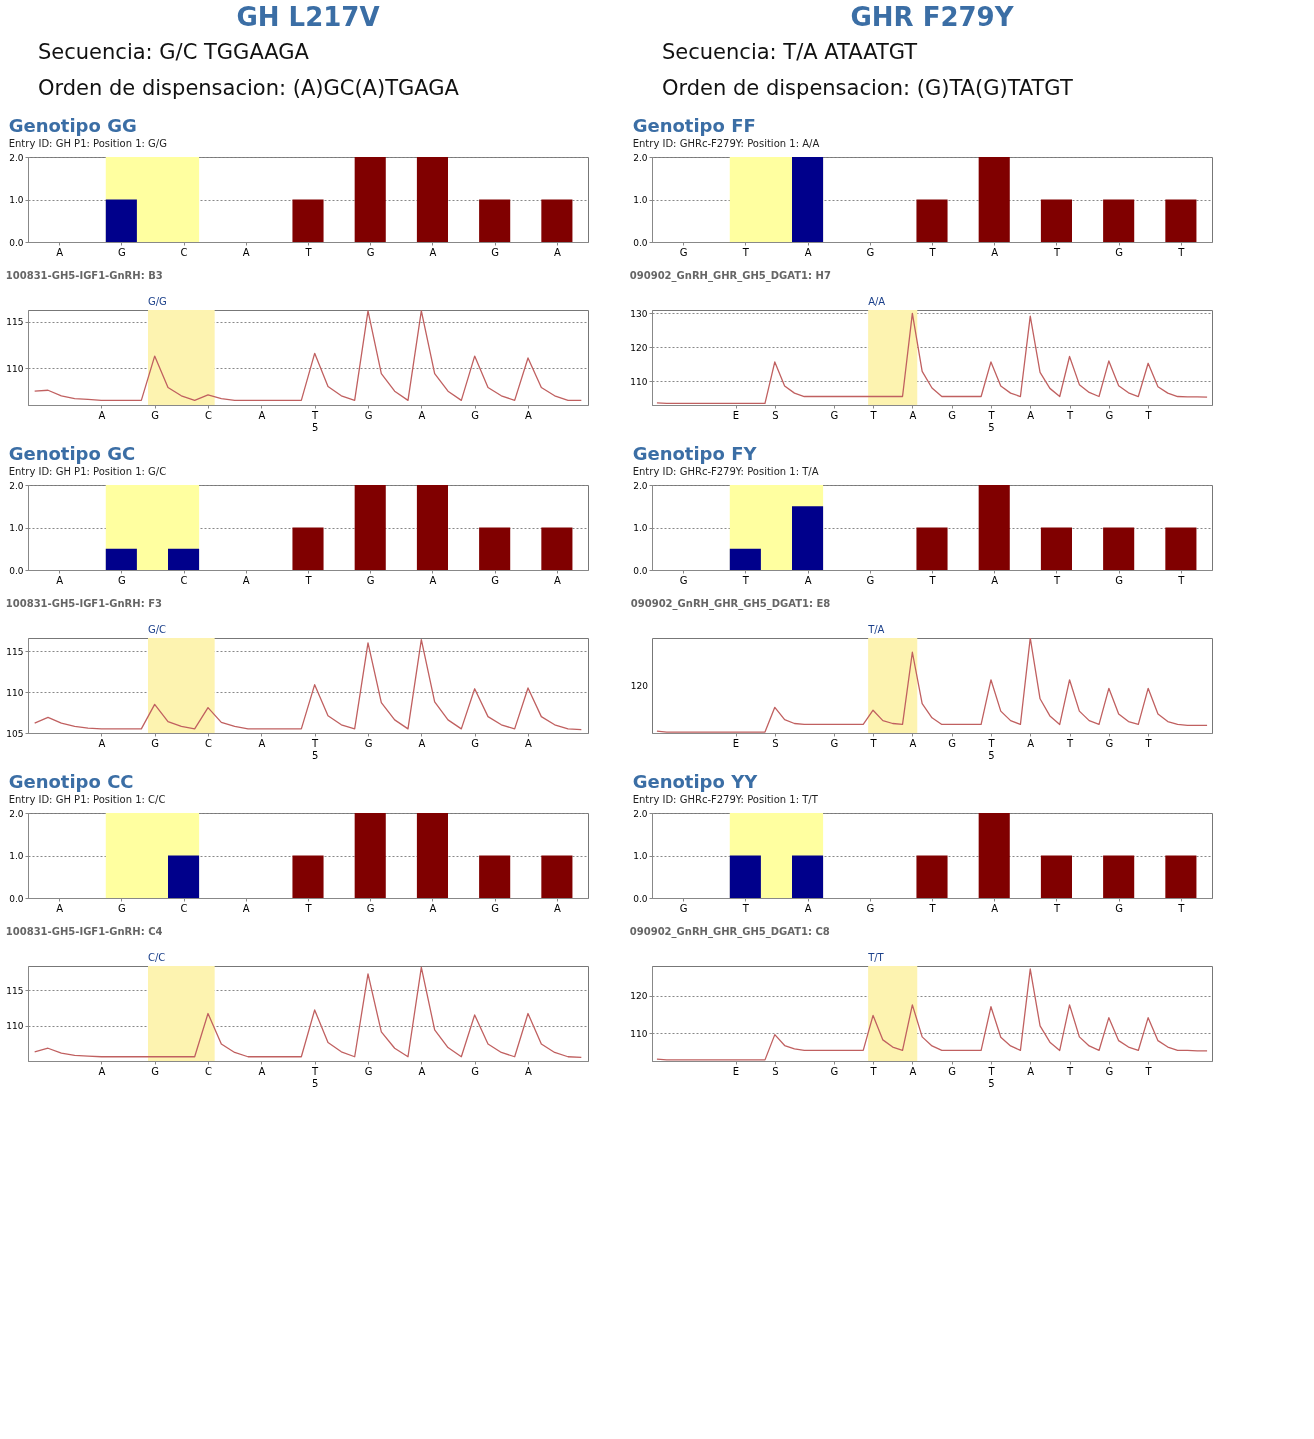 Image resolution: width=1314 pixels, height=1439 pixels. Describe the element at coordinates (867, 88) in the screenshot. I see `text: Orden de dispensacion: (G)TA(G)TATGT` at that location.